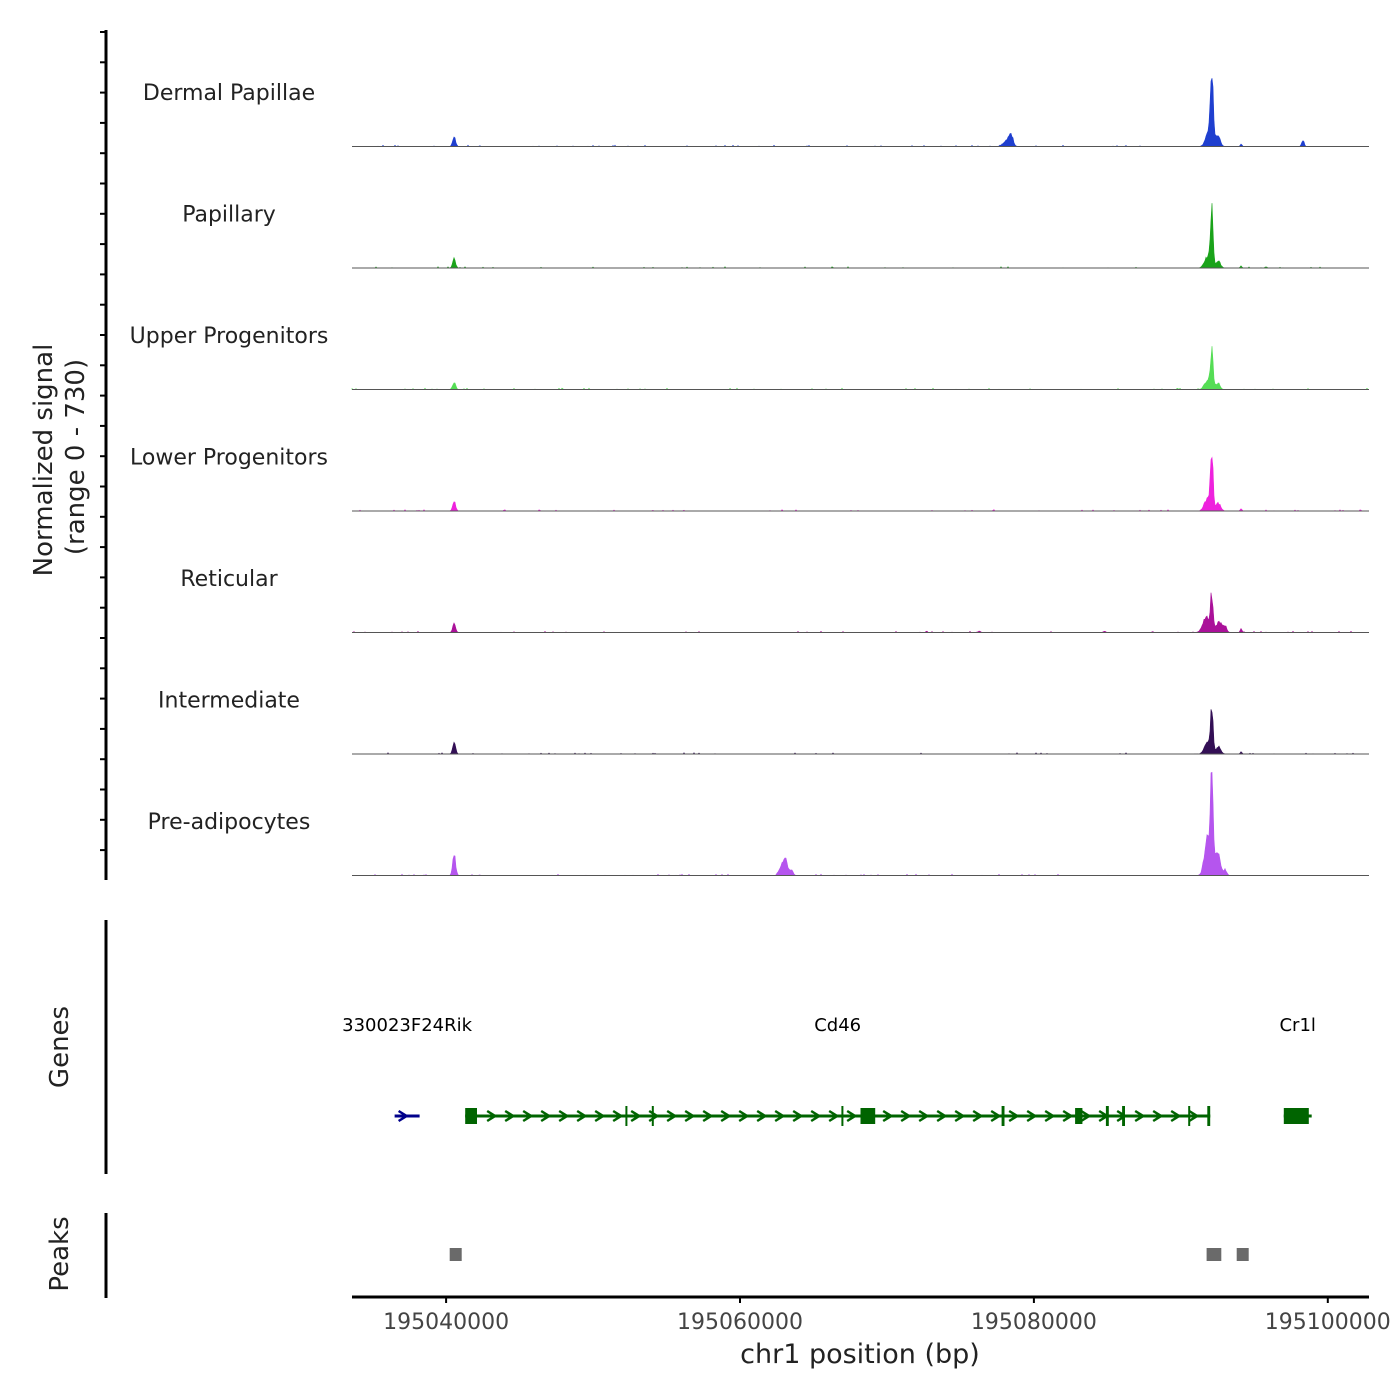 This screenshot has height=1400, width=1400. What do you see at coordinates (76, 457) in the screenshot?
I see `coverage-ylabel-line2: (range 0 - 730)` at bounding box center [76, 457].